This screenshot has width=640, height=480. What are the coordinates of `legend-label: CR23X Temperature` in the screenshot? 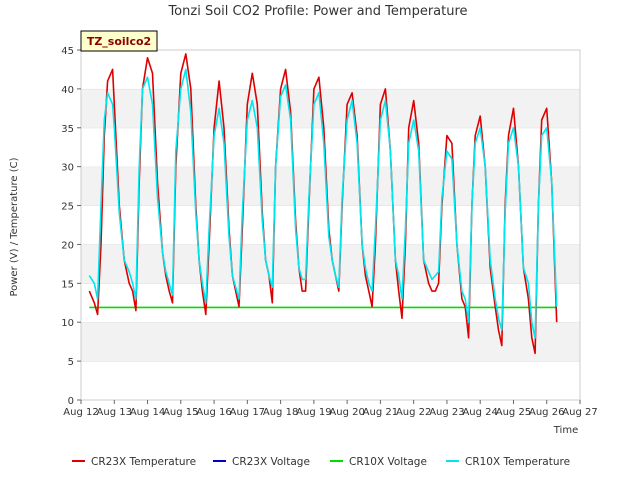 It's located at (143, 462).